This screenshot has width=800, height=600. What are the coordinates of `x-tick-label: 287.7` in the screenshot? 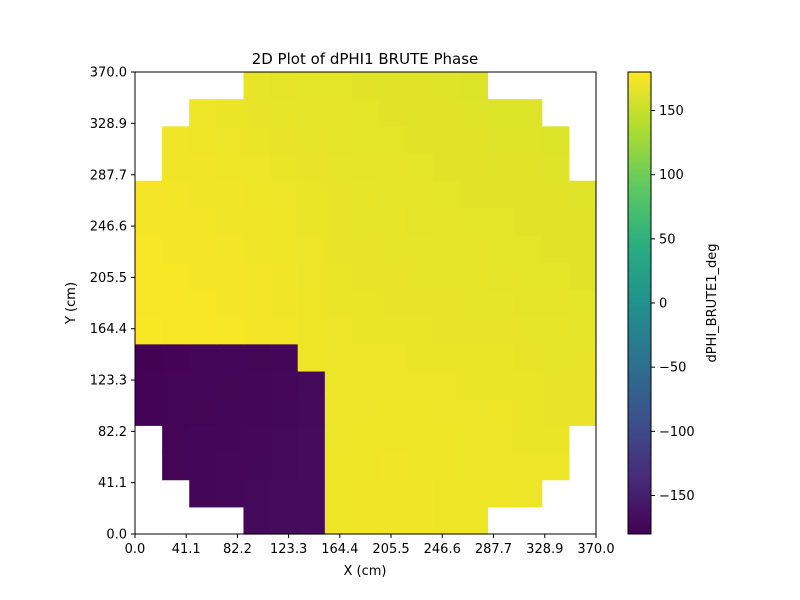 It's located at (493, 549).